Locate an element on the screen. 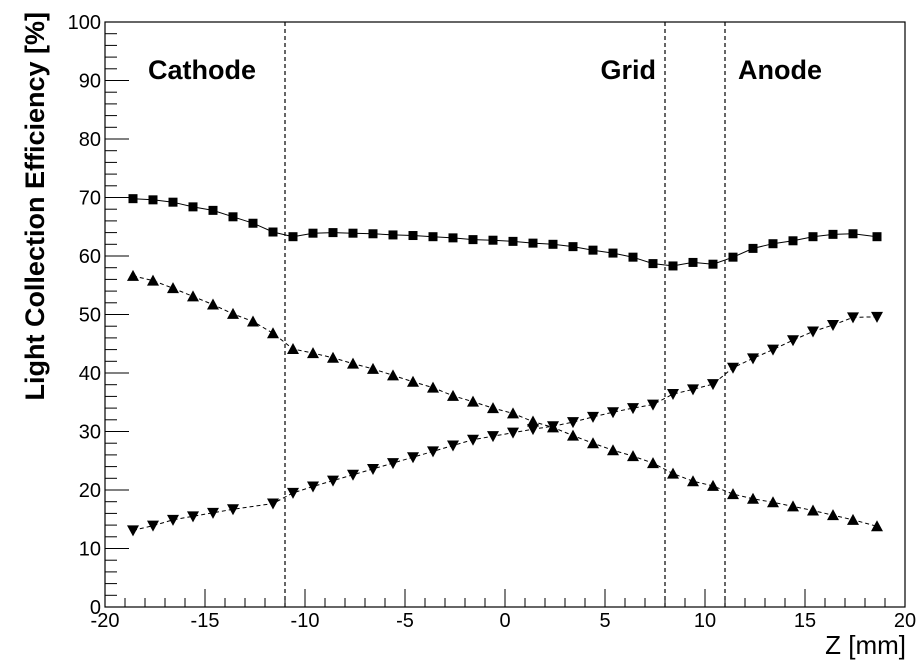 This screenshot has height=663, width=921. y-tick-label: 10 is located at coordinates (90, 550).